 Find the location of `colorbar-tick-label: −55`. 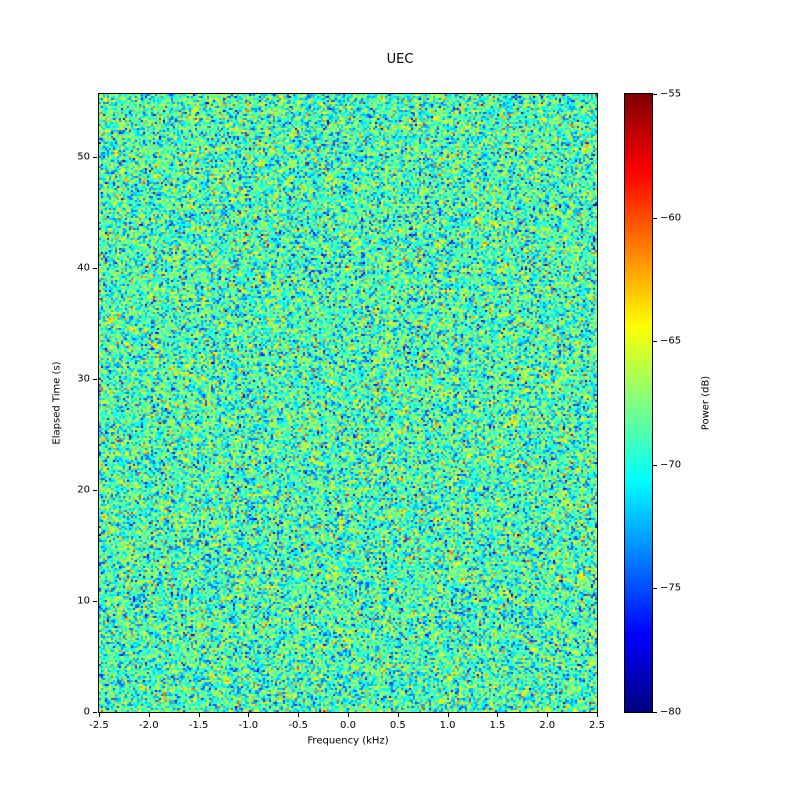

colorbar-tick-label: −55 is located at coordinates (671, 94).